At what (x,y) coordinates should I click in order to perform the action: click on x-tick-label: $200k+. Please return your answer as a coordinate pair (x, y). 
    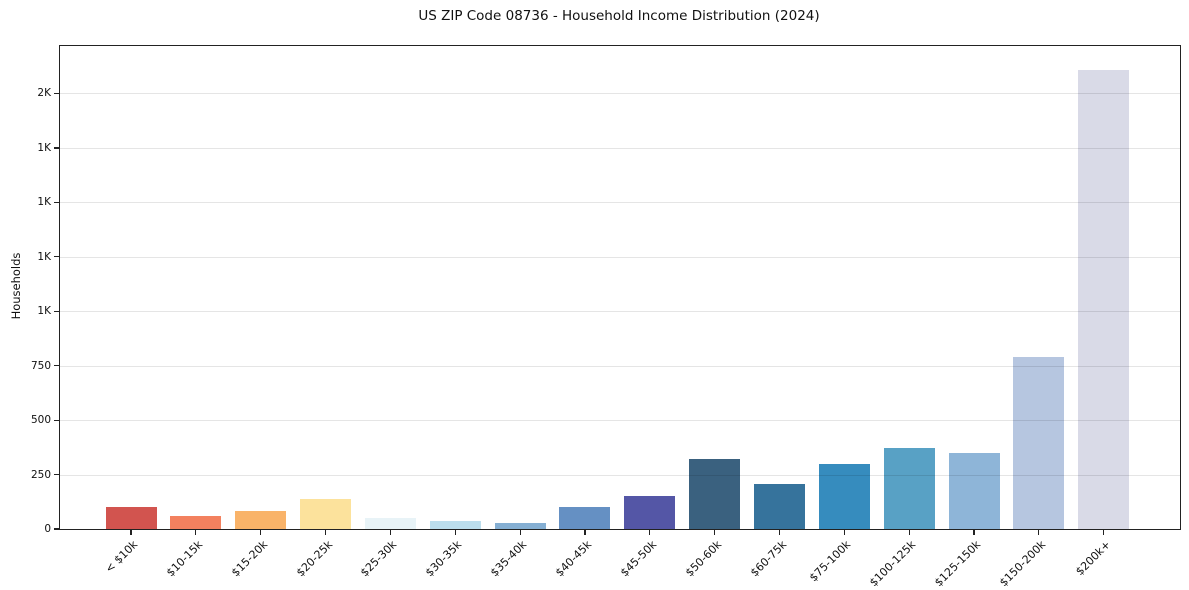
    Looking at the image, I should click on (1092, 558).